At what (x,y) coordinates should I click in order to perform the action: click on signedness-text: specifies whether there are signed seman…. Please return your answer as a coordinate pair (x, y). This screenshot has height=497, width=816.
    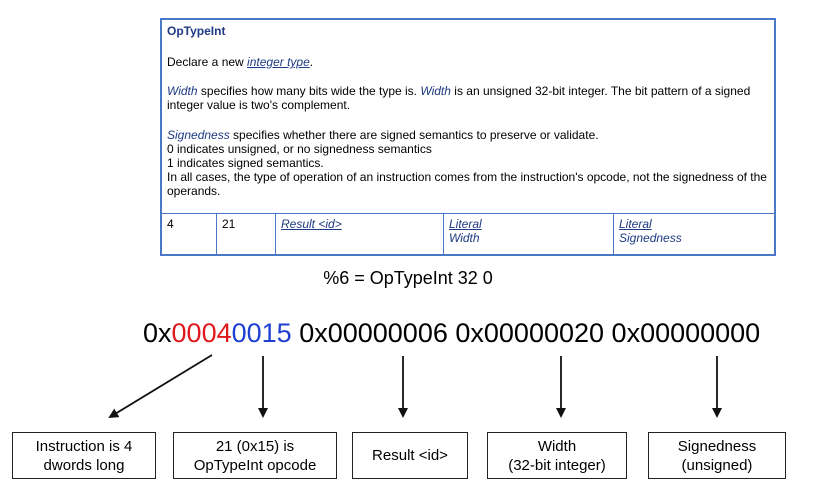
    Looking at the image, I should click on (414, 135).